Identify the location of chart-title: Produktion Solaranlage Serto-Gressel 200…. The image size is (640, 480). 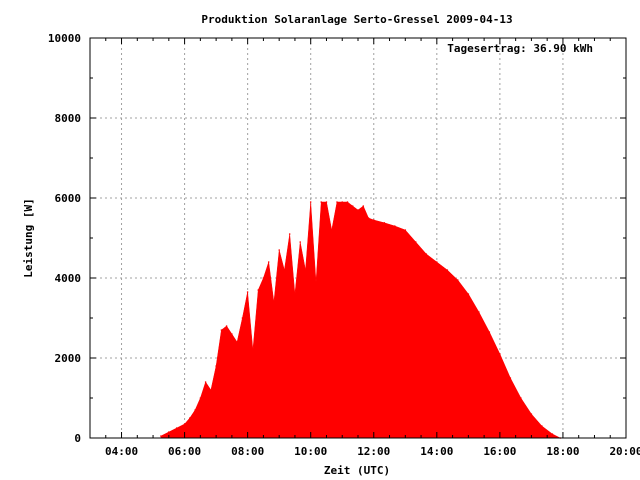
(356, 19).